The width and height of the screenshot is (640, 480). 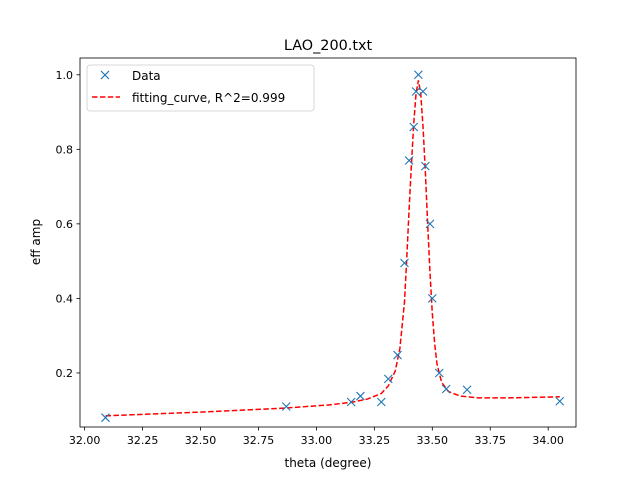 I want to click on legend-label-fit: fitting_curve, R^2=0.999, so click(x=208, y=98).